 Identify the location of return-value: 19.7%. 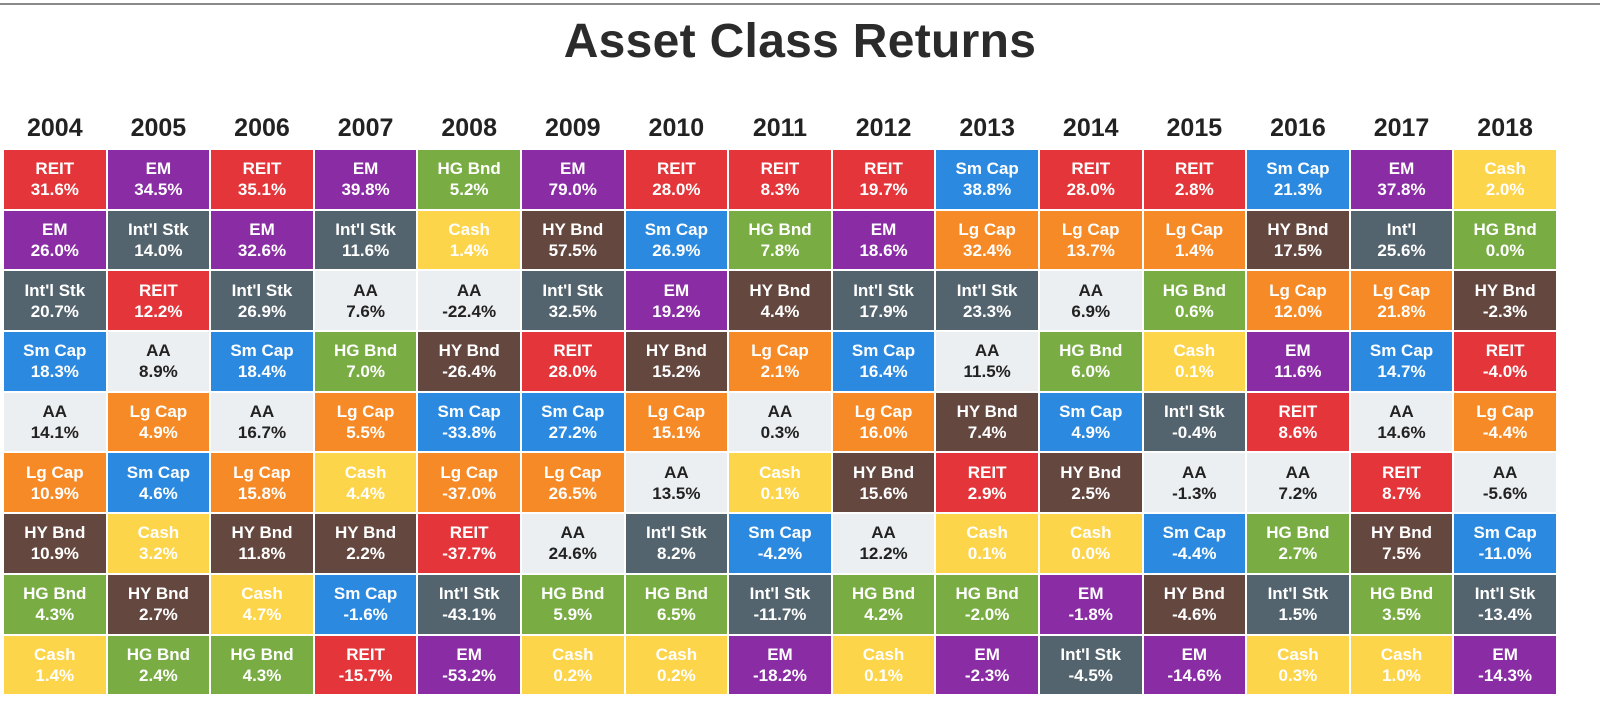
(883, 190).